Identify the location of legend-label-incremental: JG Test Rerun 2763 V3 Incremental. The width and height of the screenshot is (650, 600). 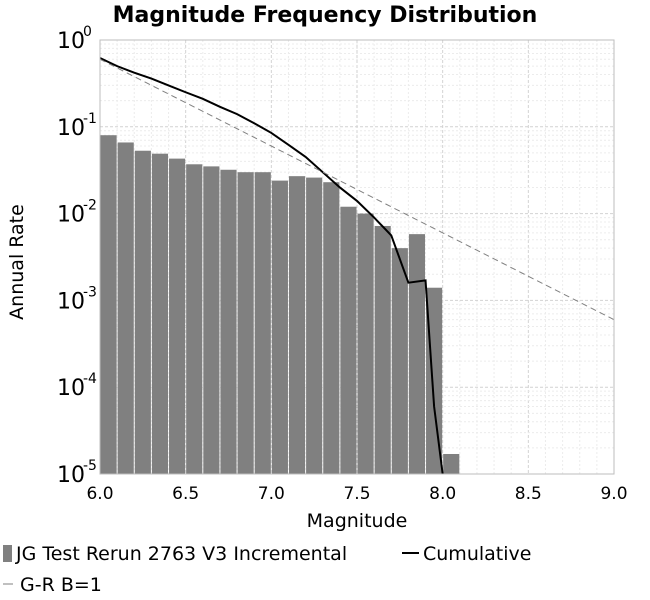
(181, 554).